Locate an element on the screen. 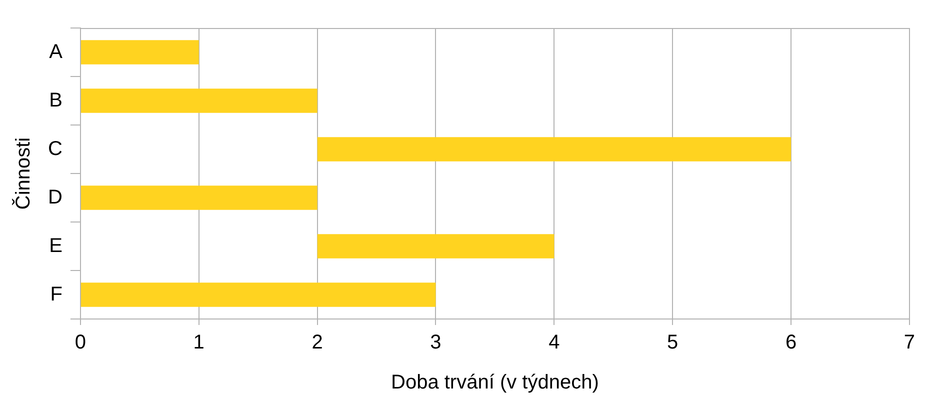 This screenshot has width=929, height=407. y-tick-label: E is located at coordinates (55, 245).